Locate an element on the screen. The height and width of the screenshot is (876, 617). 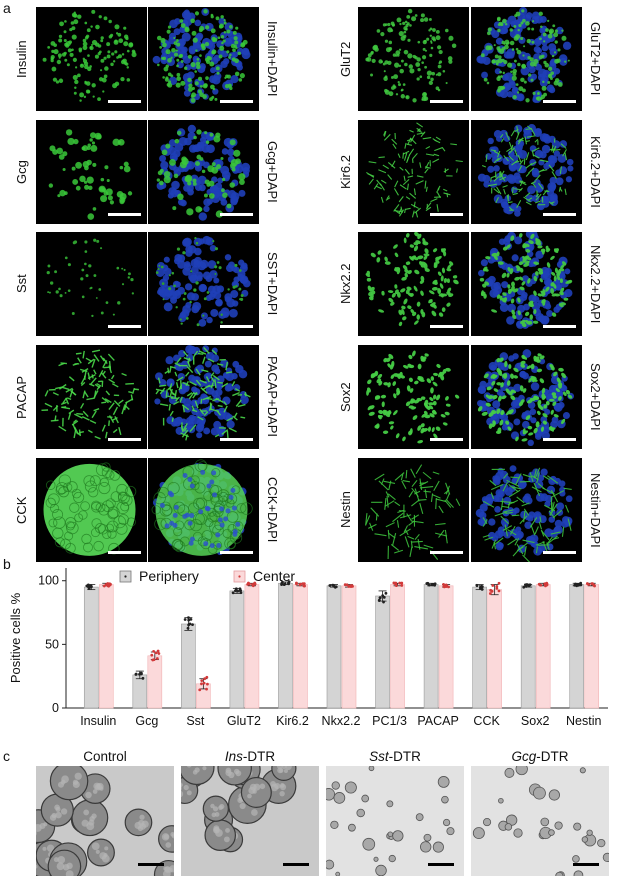
bar-periphery-sox2 is located at coordinates (528, 647).